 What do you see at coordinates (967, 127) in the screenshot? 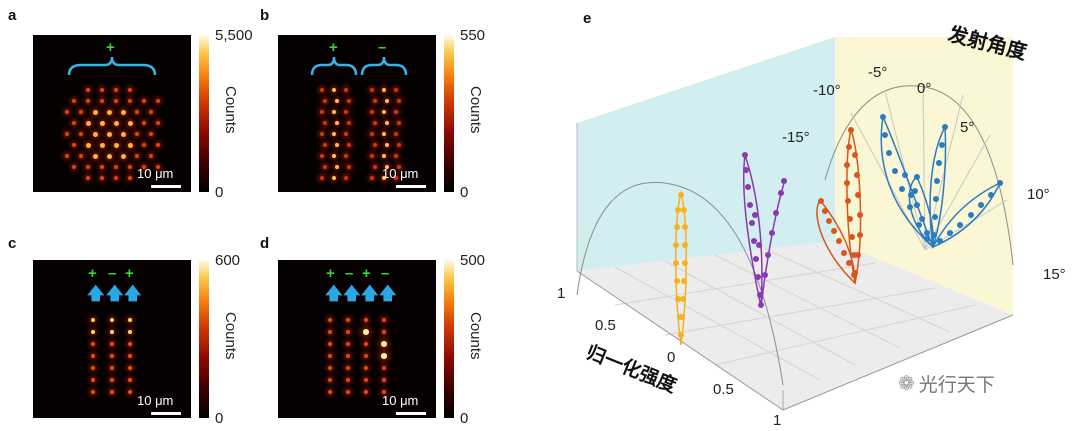
I see `angle-tick-5: 5°` at bounding box center [967, 127].